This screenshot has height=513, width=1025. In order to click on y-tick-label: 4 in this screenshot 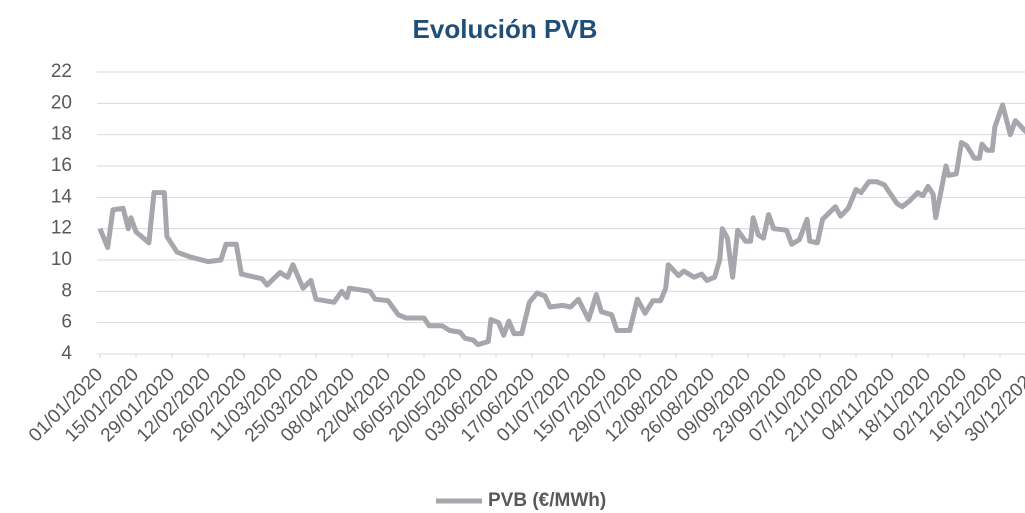, I will do `click(66, 353)`.